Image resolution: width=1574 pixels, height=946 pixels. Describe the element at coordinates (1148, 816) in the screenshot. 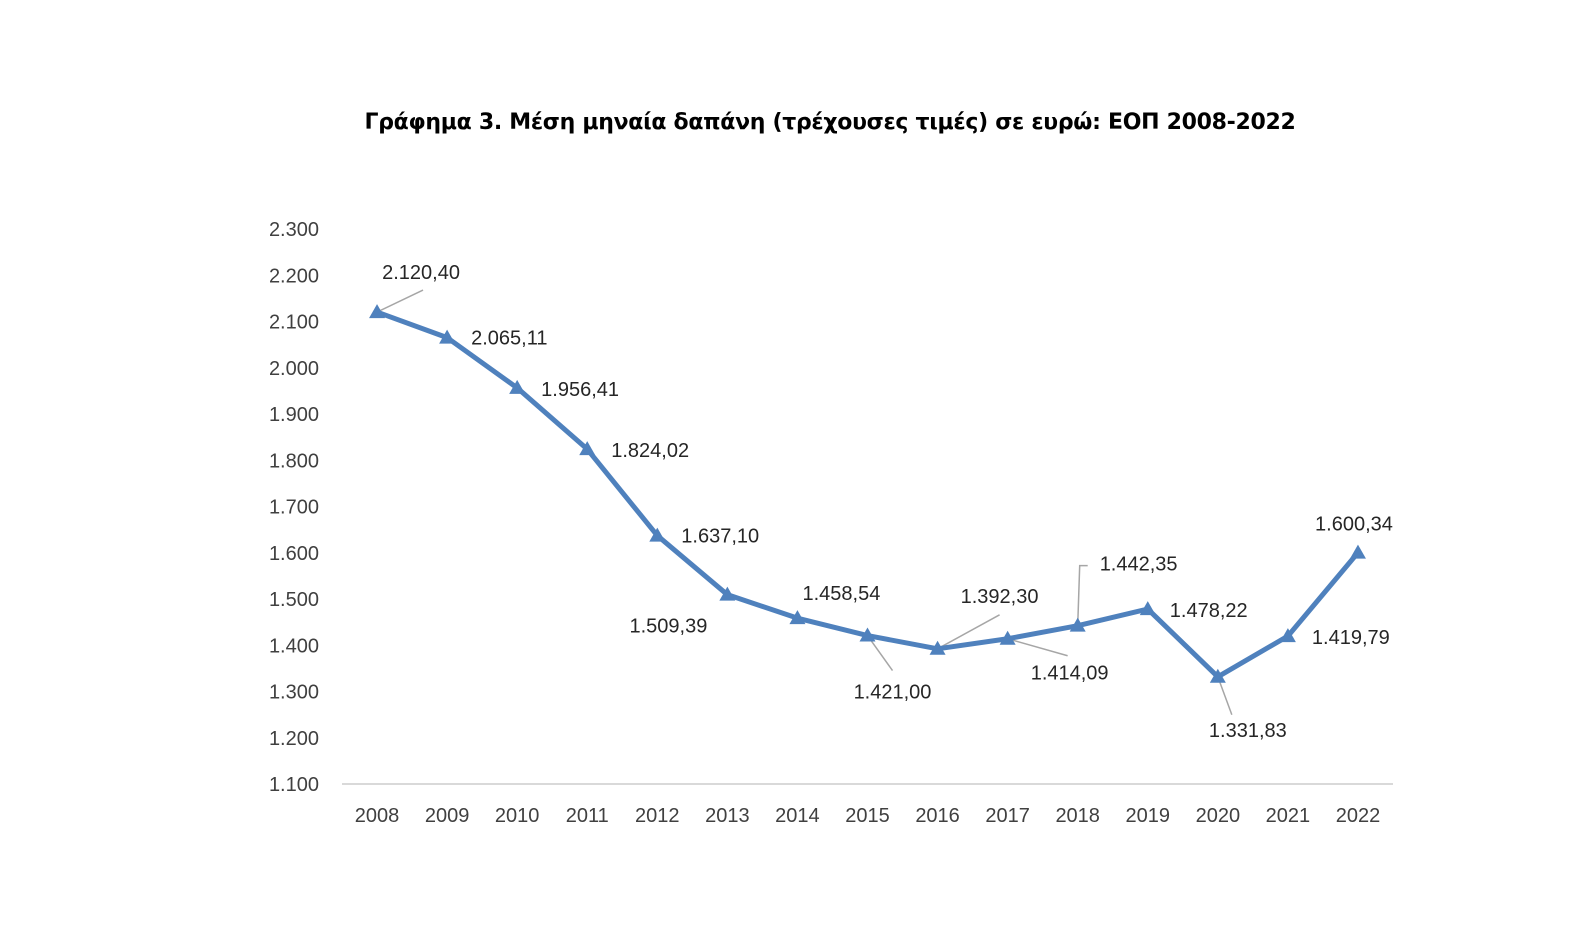

I see `x-tick-label: 2019` at that location.